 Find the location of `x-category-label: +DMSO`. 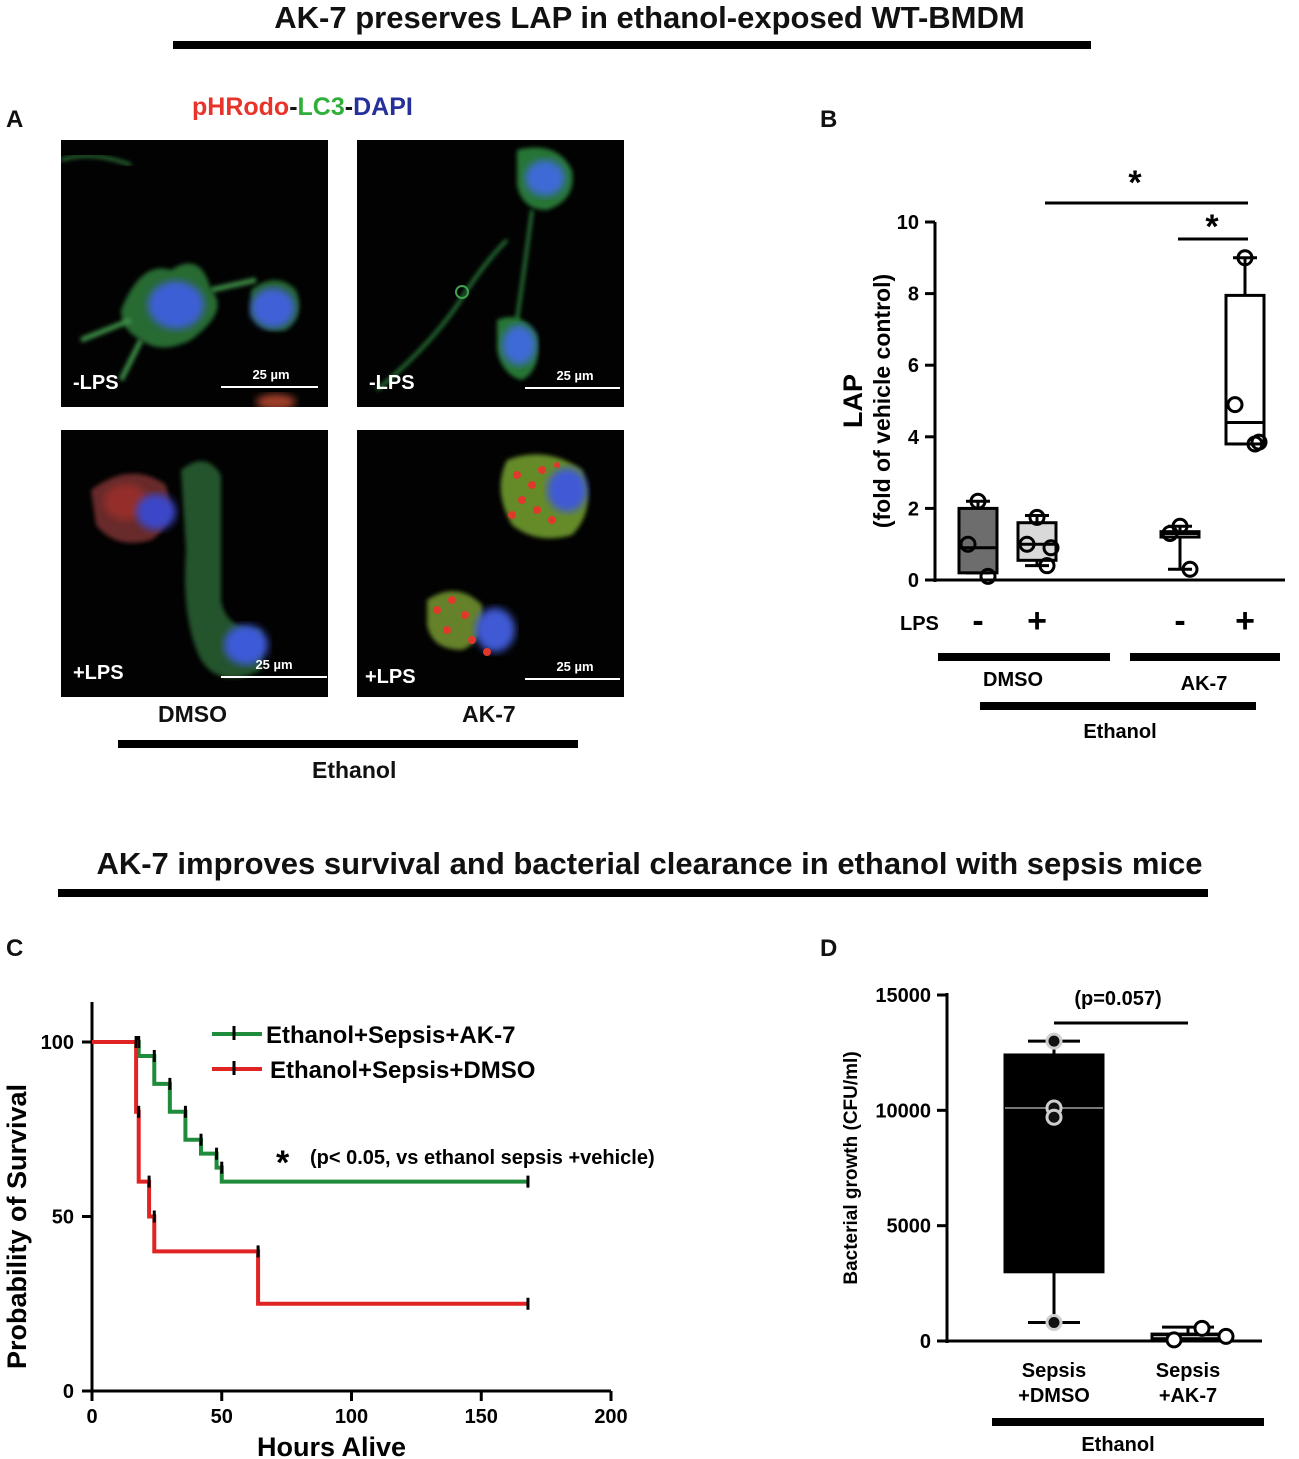

x-category-label: +DMSO is located at coordinates (1054, 1396).